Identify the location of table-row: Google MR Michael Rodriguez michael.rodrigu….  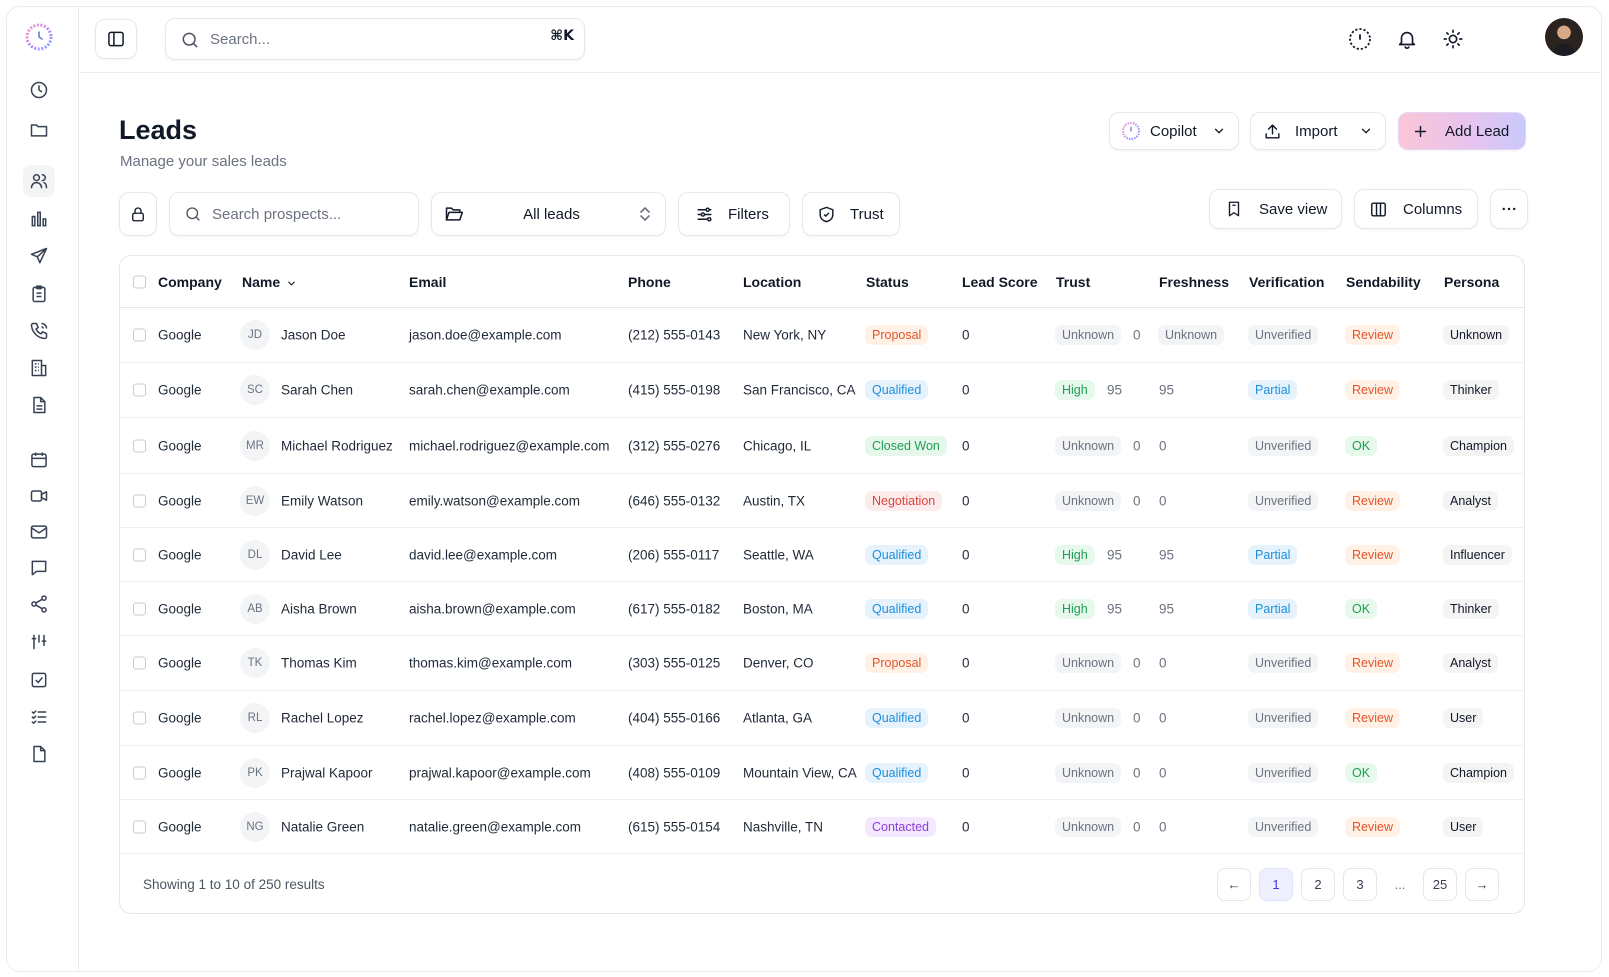
(822, 446).